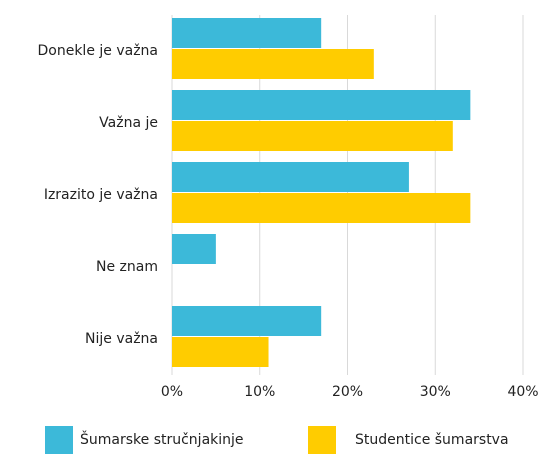  What do you see at coordinates (432, 440) in the screenshot?
I see `legend-label: Studentice šumarstva` at bounding box center [432, 440].